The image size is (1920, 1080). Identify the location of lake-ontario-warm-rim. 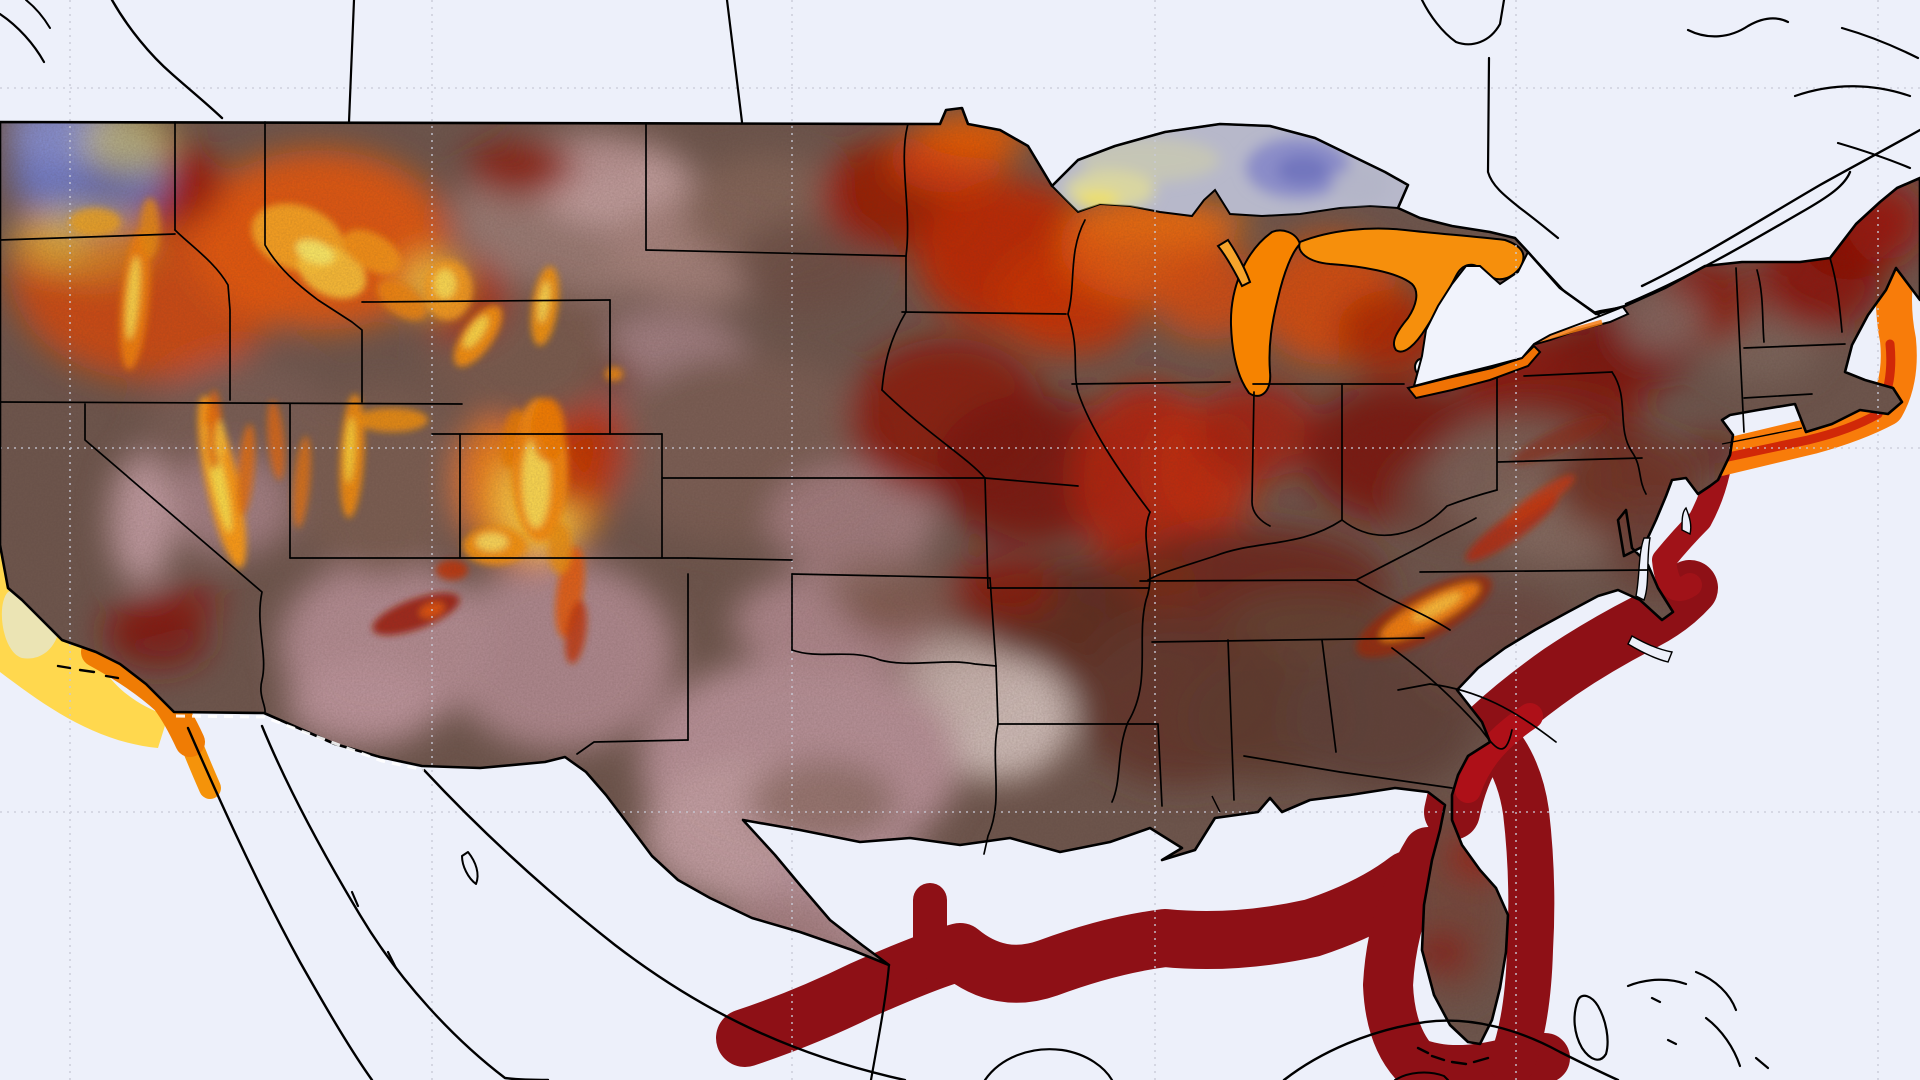
(1570, 331).